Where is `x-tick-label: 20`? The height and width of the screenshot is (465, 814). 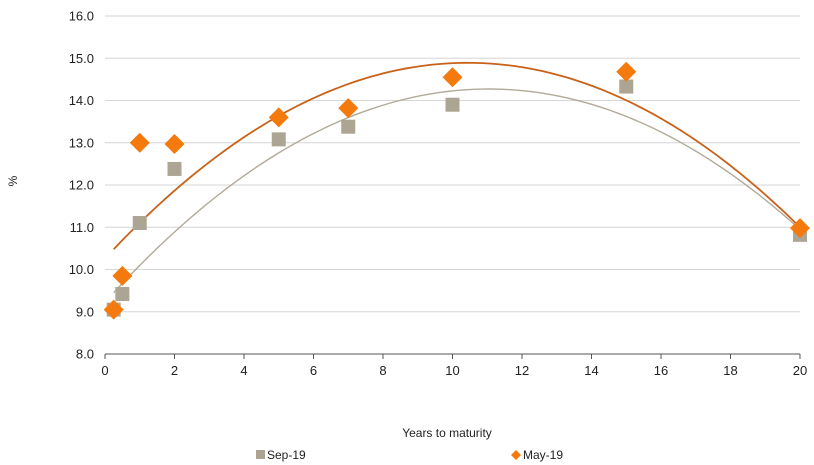
x-tick-label: 20 is located at coordinates (800, 370).